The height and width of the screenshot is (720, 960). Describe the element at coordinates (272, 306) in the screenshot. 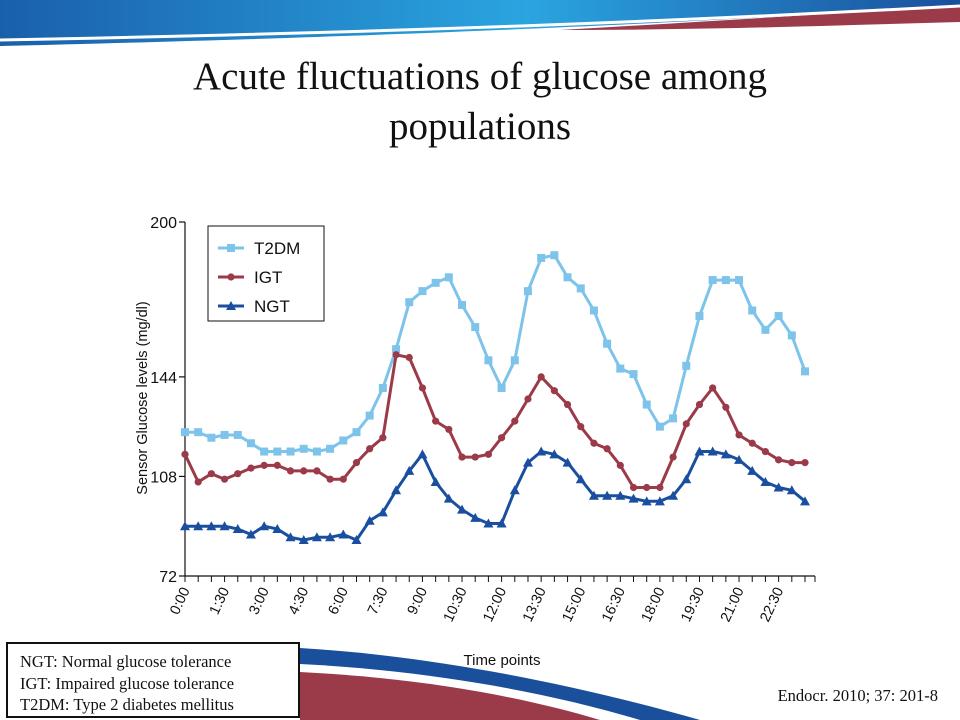

I see `legend-label-ngt: NGT` at that location.